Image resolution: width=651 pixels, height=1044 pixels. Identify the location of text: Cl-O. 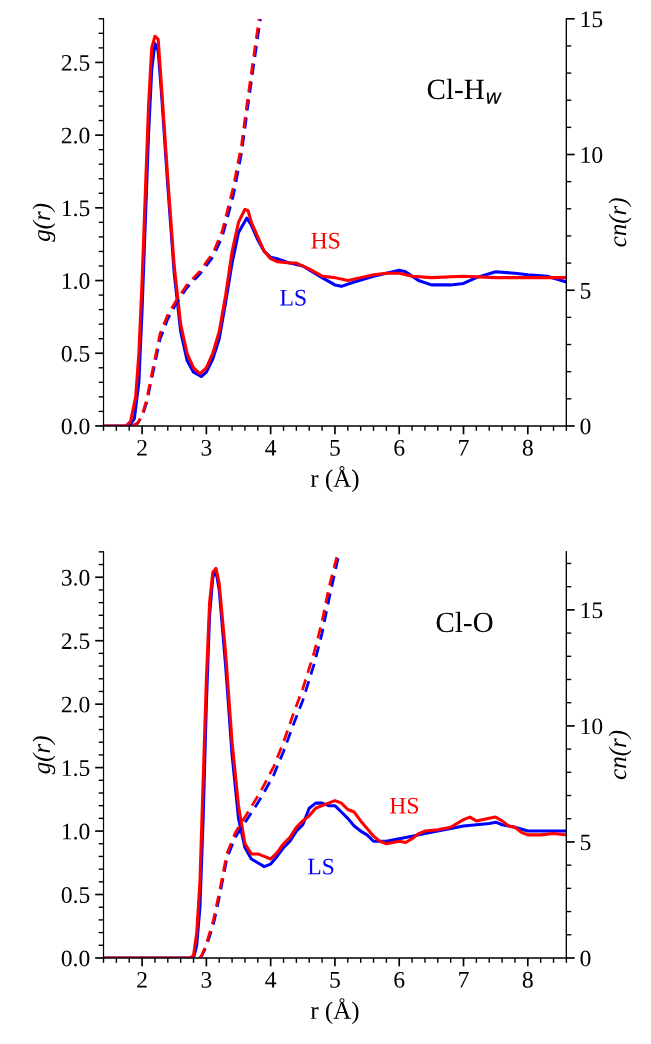
(464, 622).